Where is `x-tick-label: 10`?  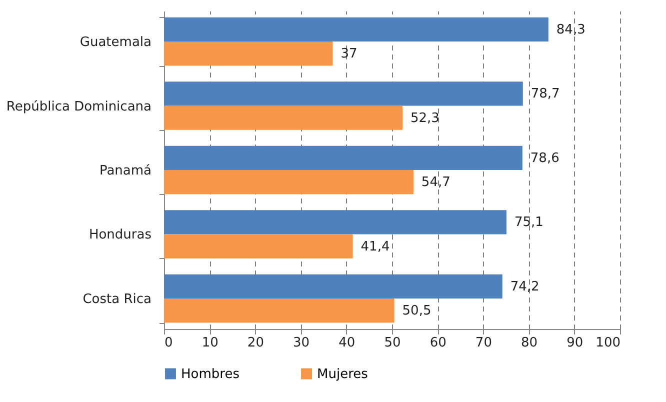
x-tick-label: 10 is located at coordinates (210, 343).